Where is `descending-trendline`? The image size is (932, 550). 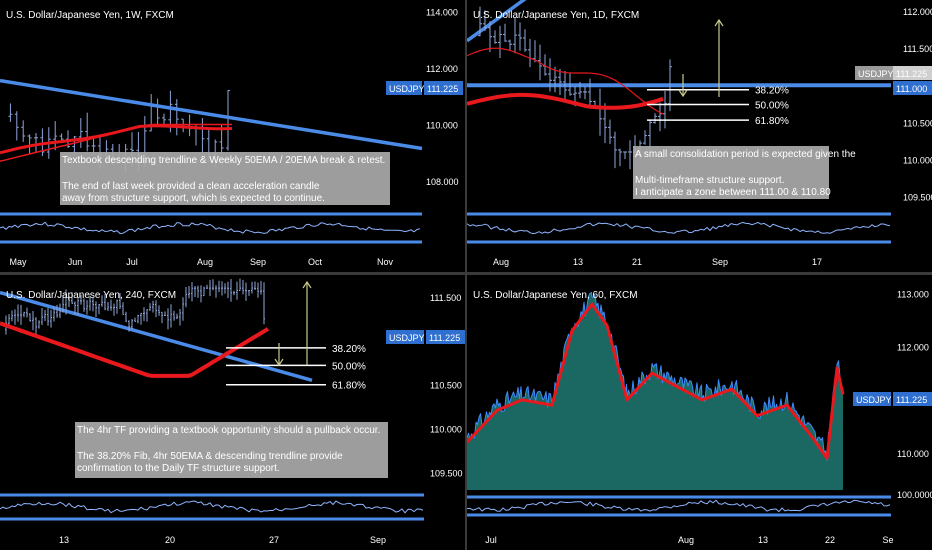 descending-trendline is located at coordinates (211, 114).